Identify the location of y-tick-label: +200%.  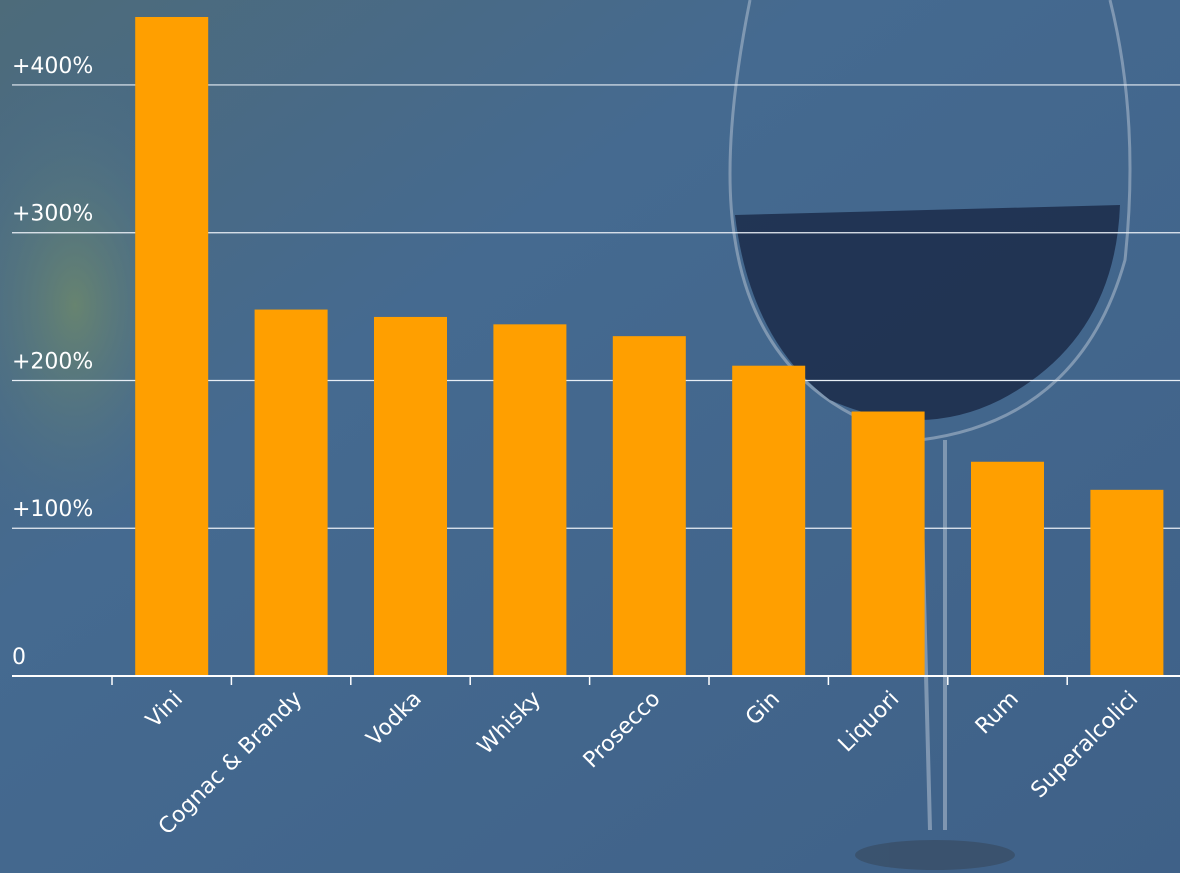
(52, 361).